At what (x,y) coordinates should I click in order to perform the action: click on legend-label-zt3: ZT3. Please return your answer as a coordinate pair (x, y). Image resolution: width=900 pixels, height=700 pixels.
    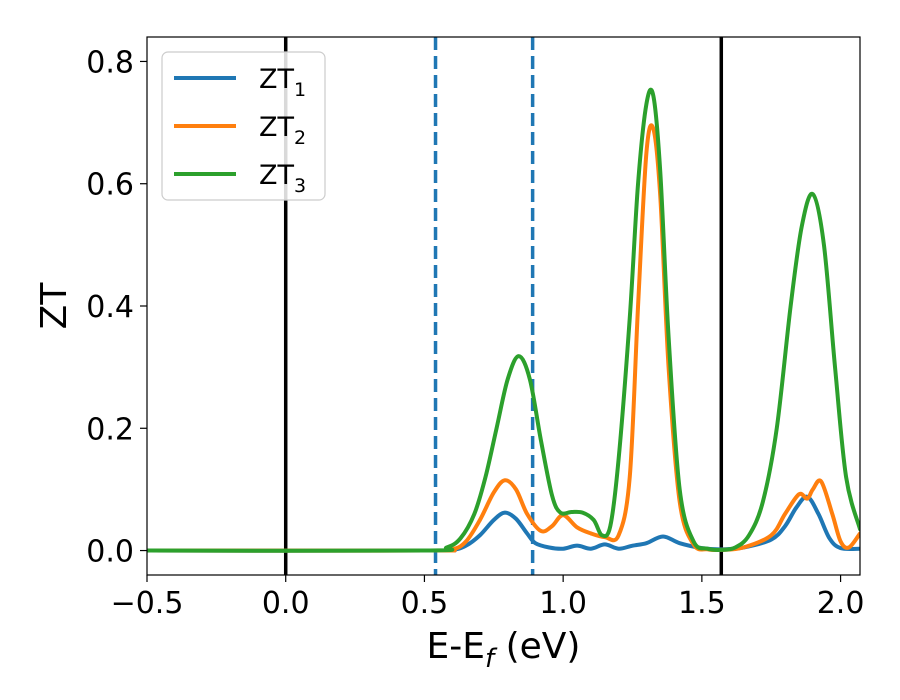
    Looking at the image, I should click on (282, 178).